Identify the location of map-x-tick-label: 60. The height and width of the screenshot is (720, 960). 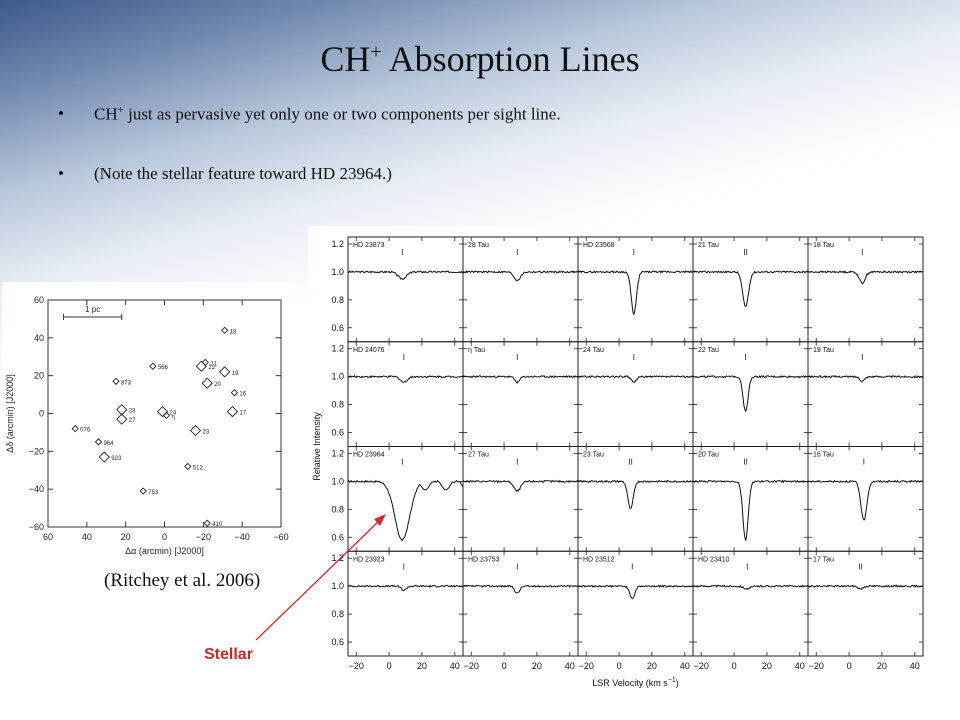
(48, 537).